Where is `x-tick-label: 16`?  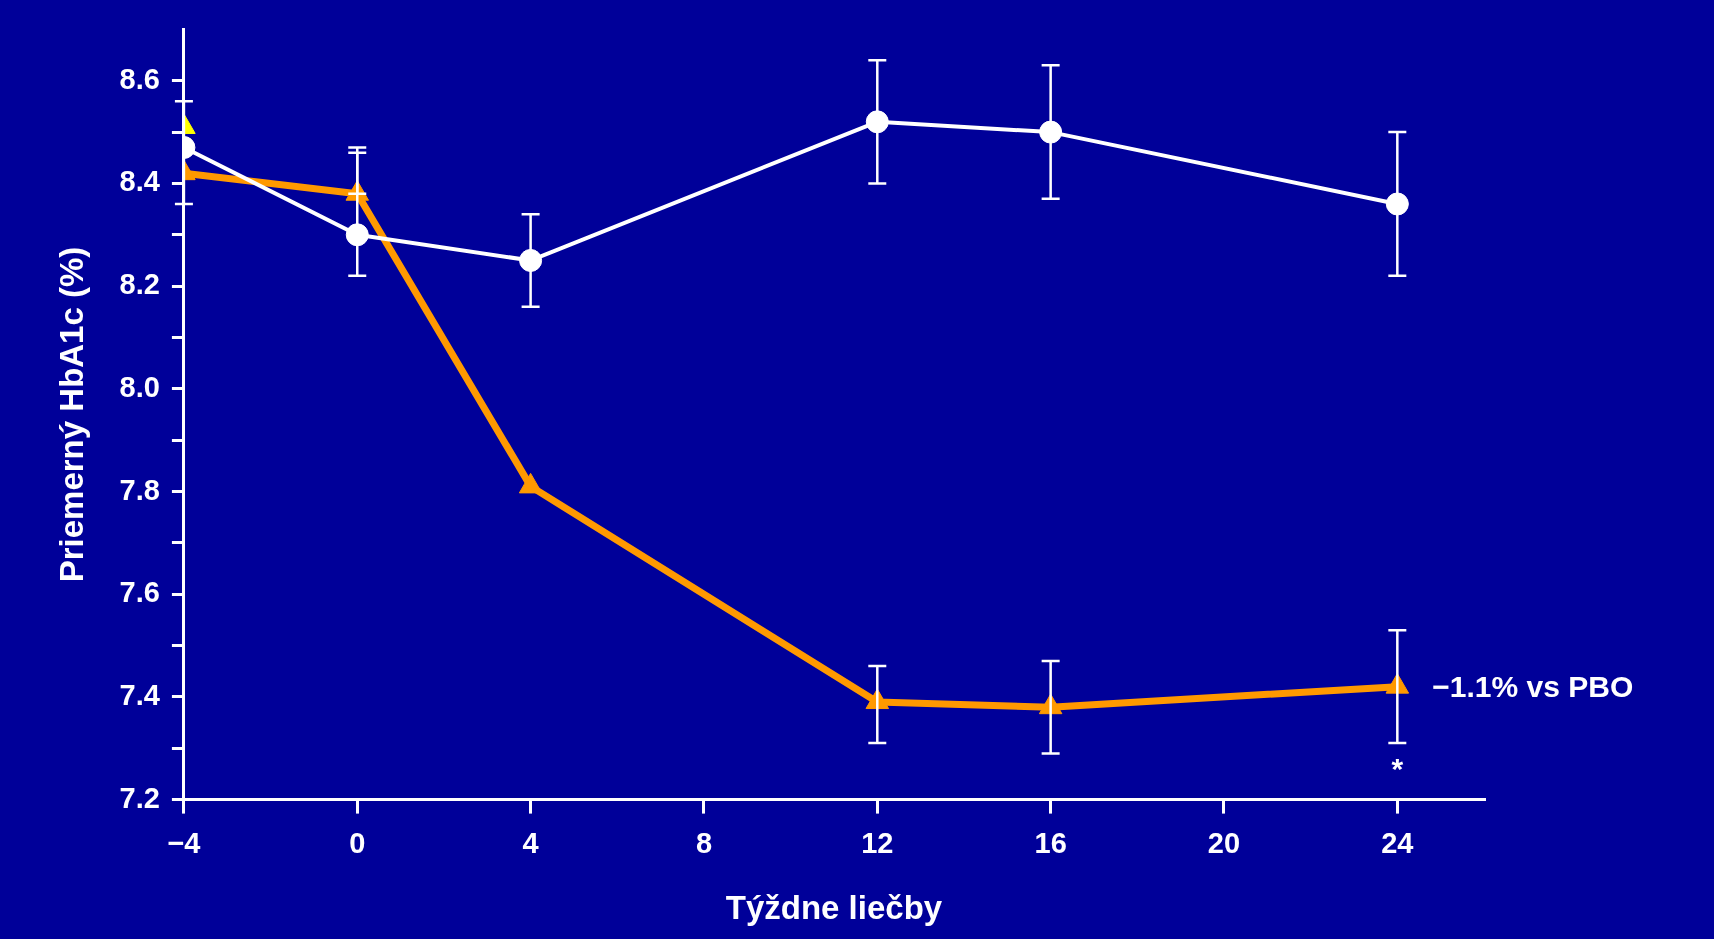
x-tick-label: 16 is located at coordinates (1050, 843).